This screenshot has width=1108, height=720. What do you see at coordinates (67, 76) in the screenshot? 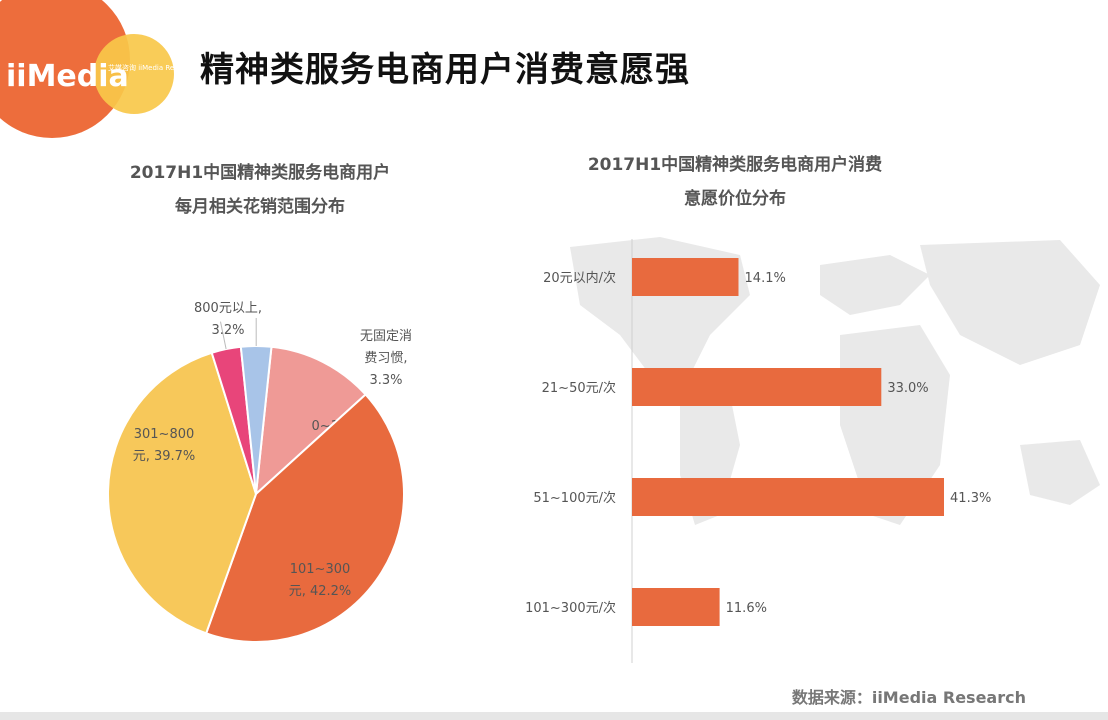
I see `logo-text: iiMedia` at bounding box center [67, 76].